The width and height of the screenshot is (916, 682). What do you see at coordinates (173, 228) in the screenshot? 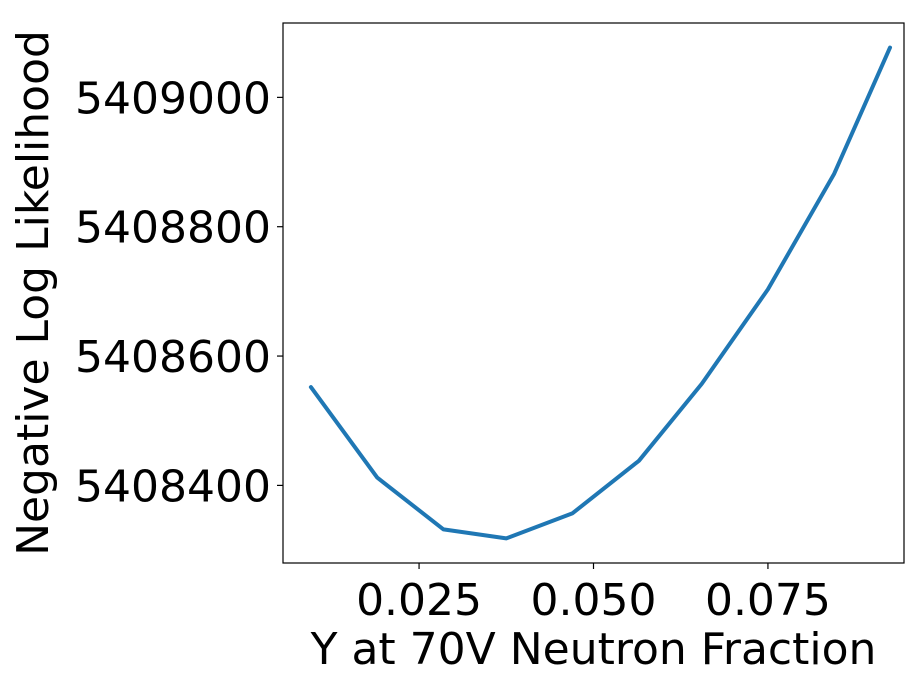
I see `y-tick-label: 5408800` at bounding box center [173, 228].